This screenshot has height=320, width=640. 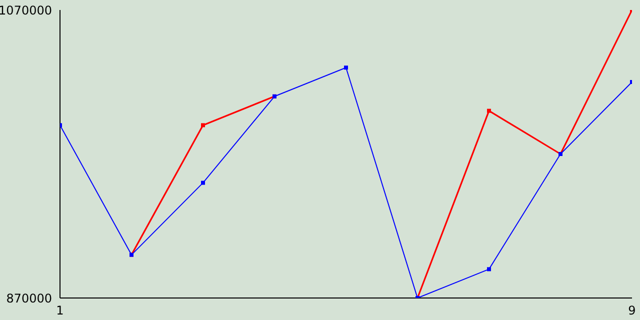 What do you see at coordinates (26, 10) in the screenshot?
I see `y-tick-label: 1070000` at bounding box center [26, 10].